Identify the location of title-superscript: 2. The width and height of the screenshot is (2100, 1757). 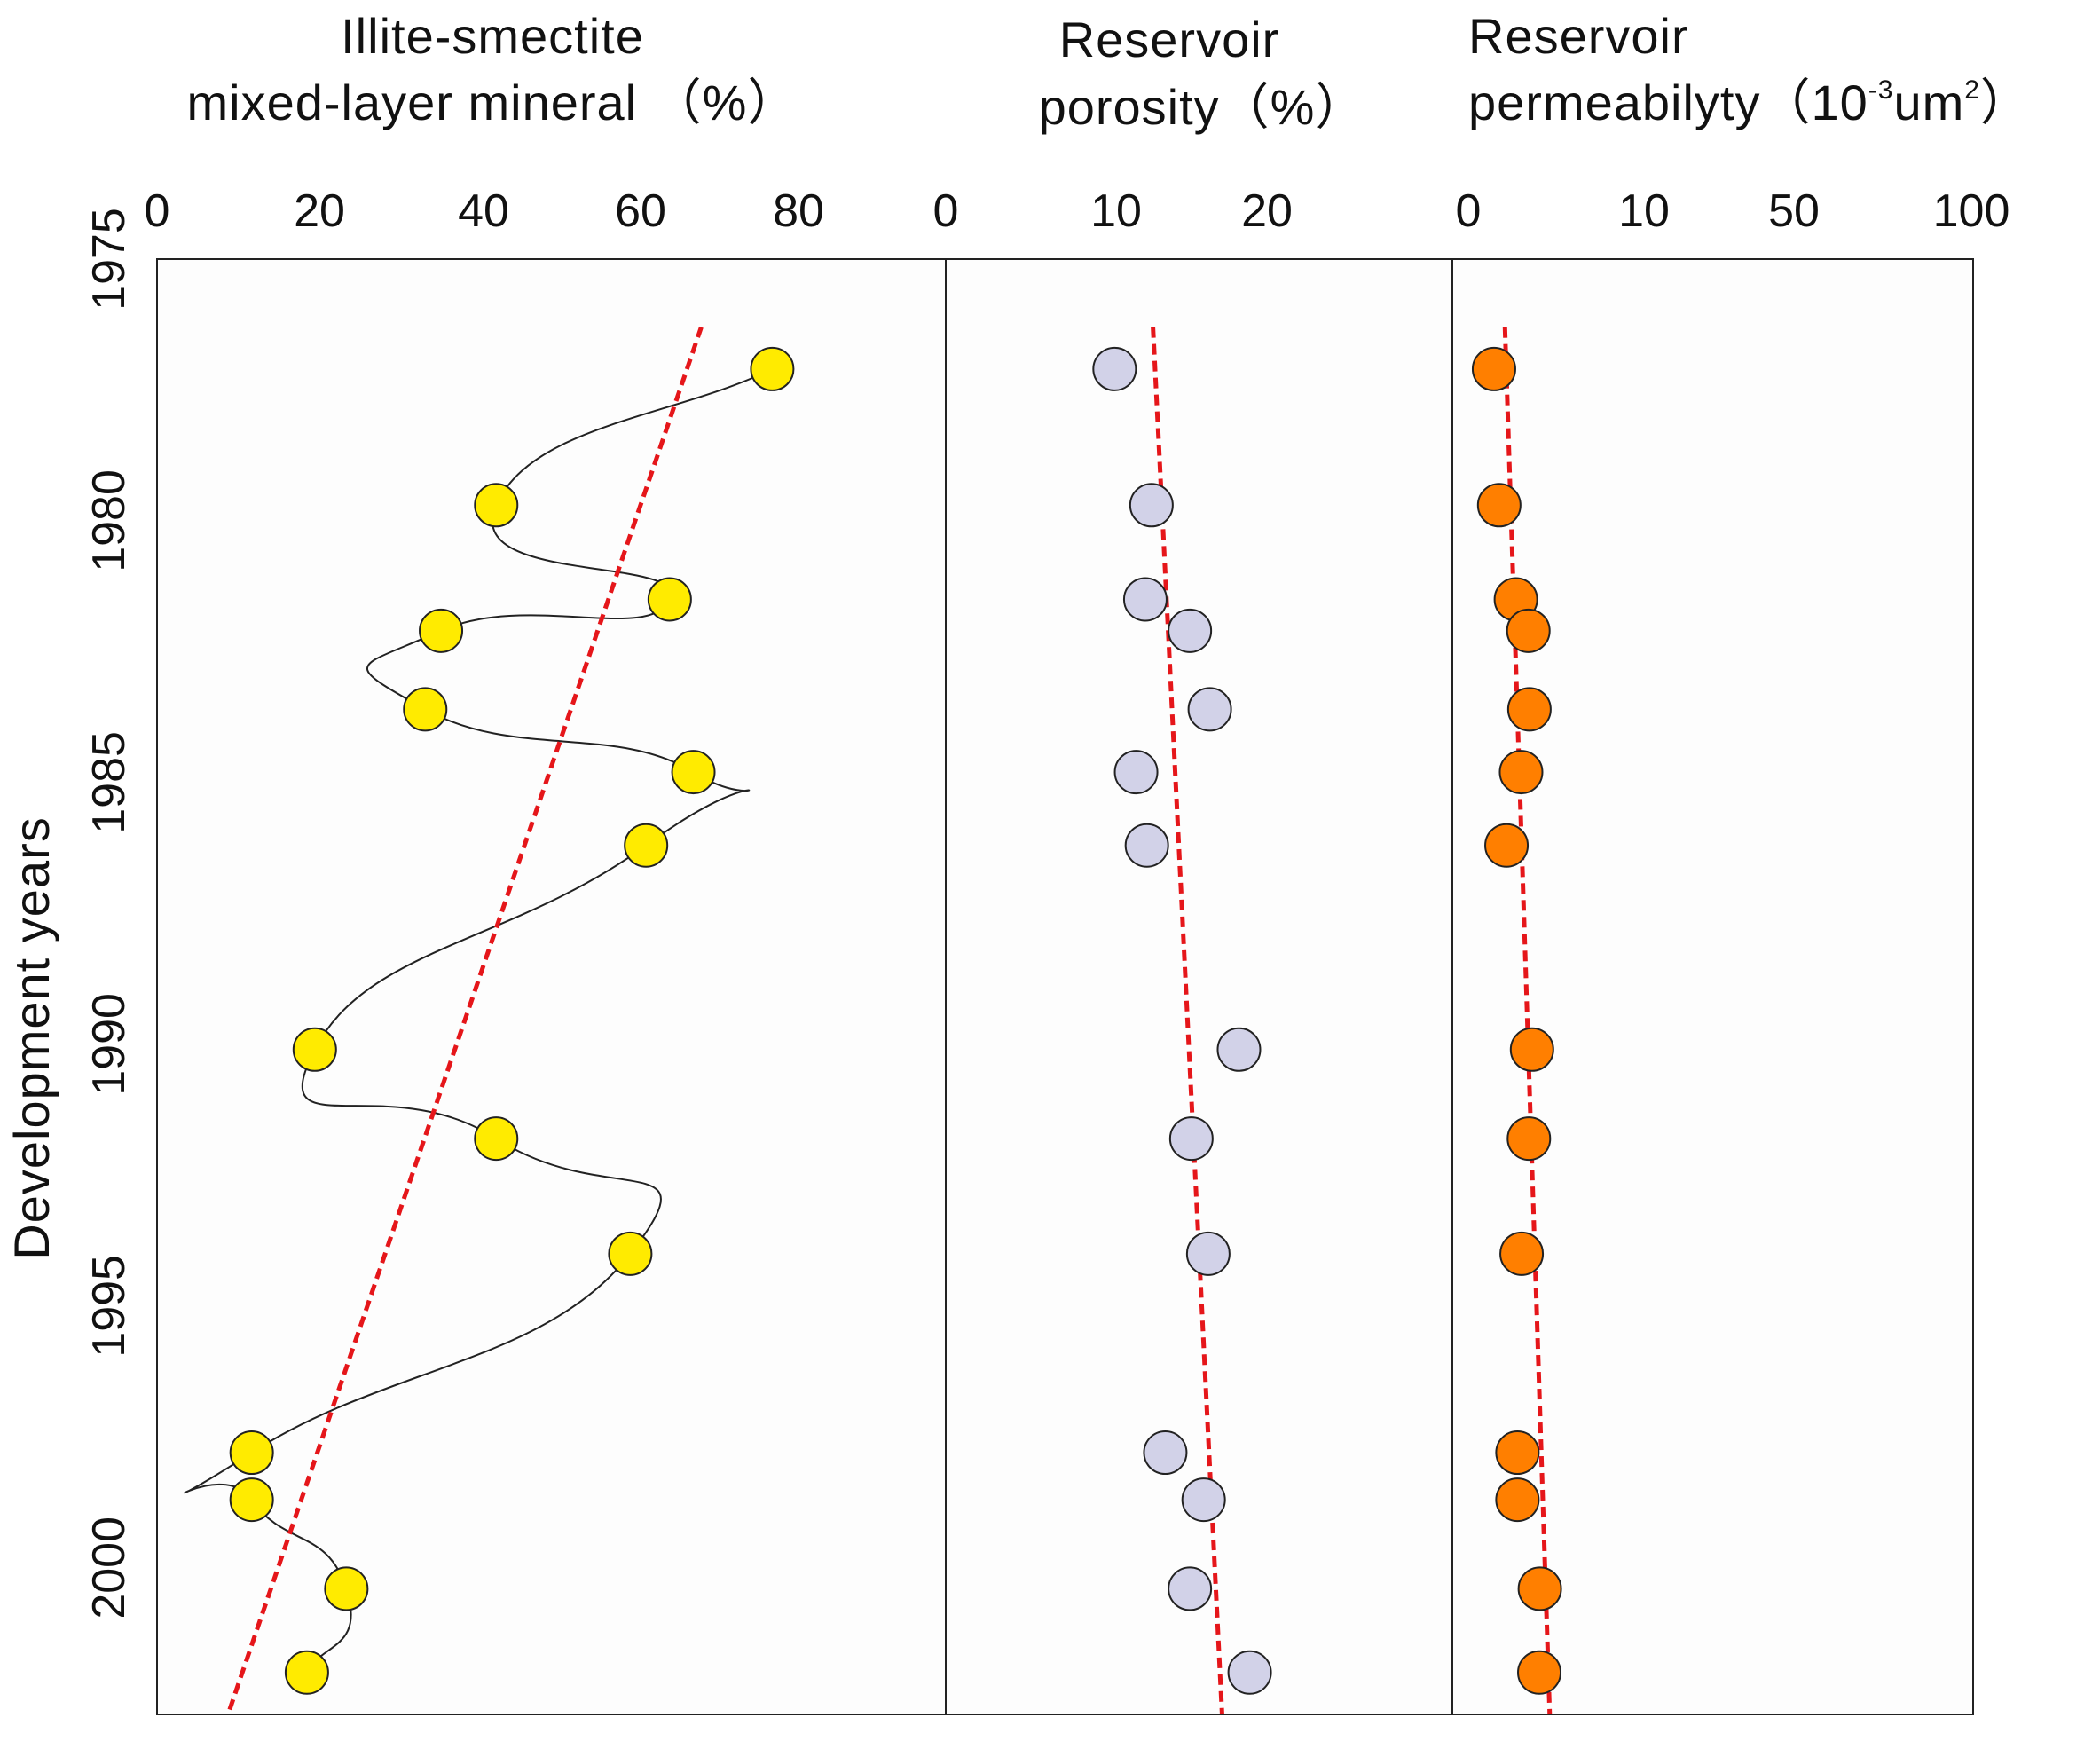
(1972, 90).